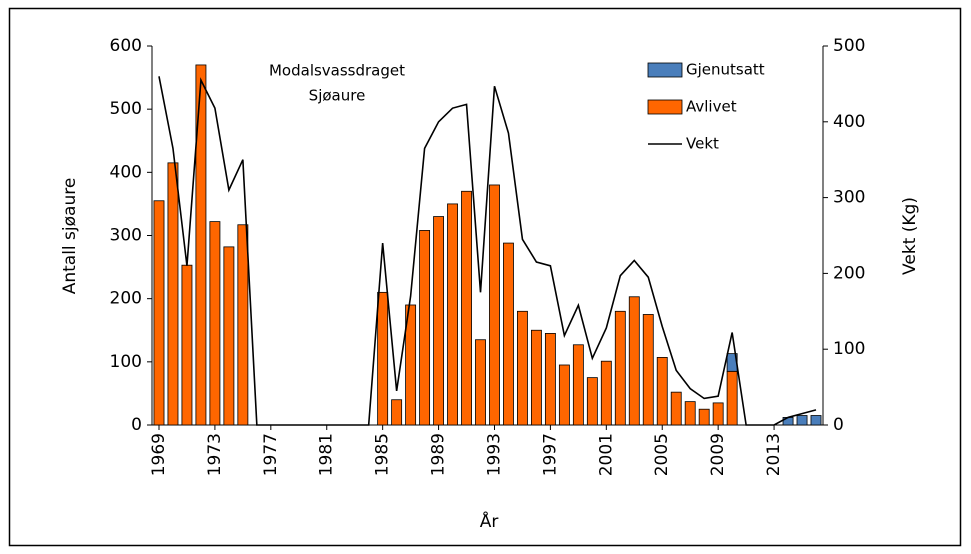 The image size is (971, 554). I want to click on x-tick-label: 1993, so click(494, 454).